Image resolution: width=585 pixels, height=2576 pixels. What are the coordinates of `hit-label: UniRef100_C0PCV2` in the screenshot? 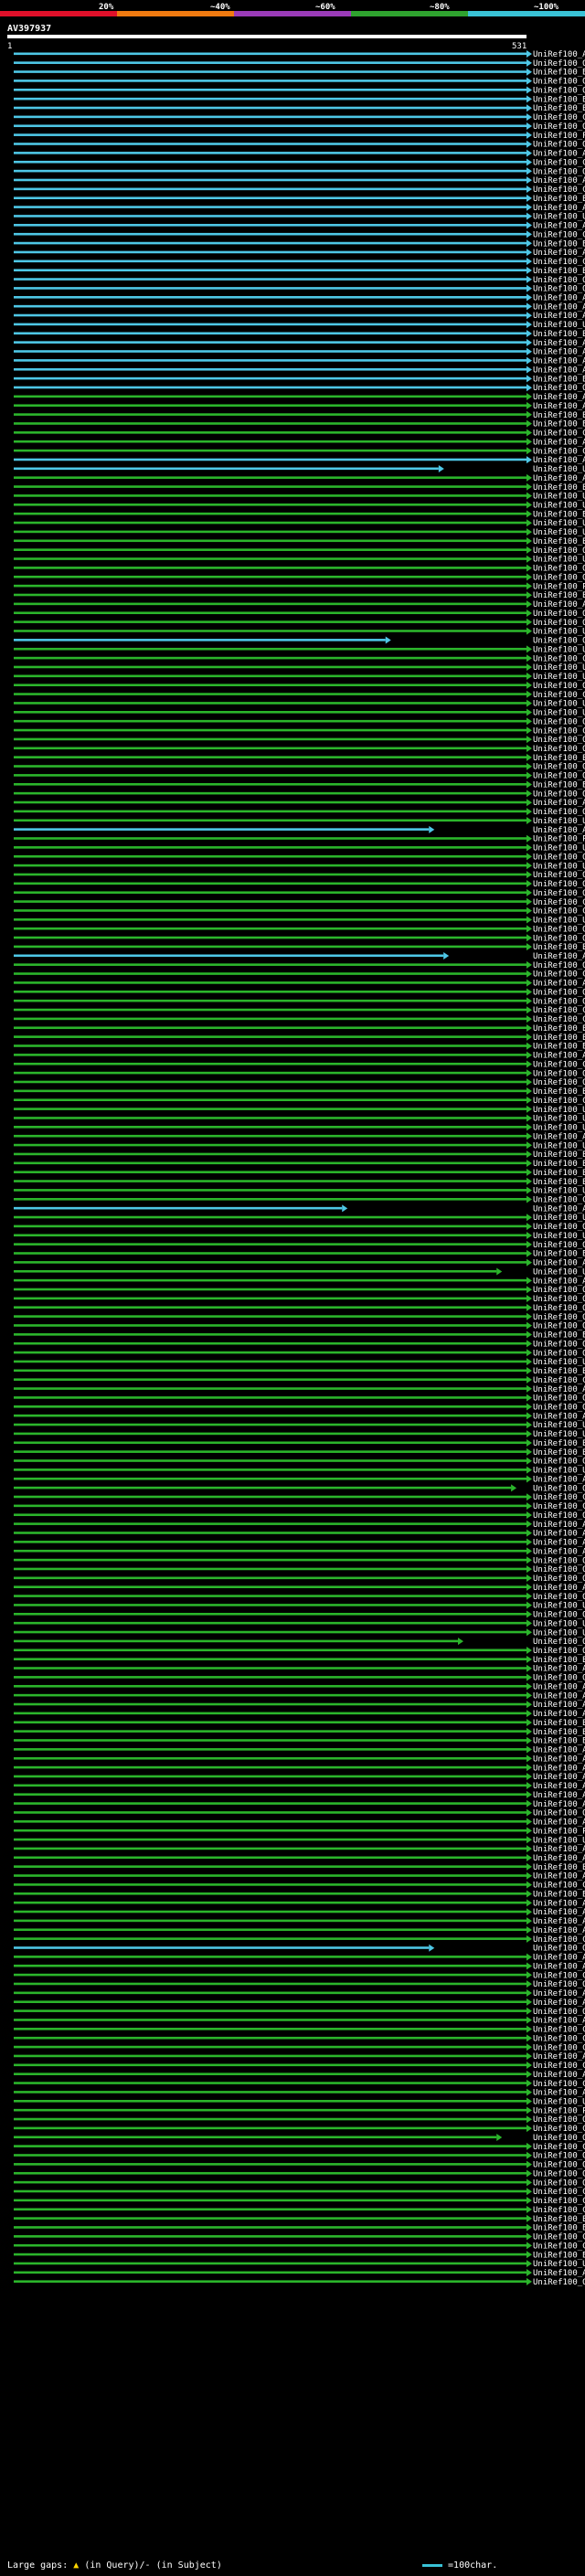 It's located at (559, 434).